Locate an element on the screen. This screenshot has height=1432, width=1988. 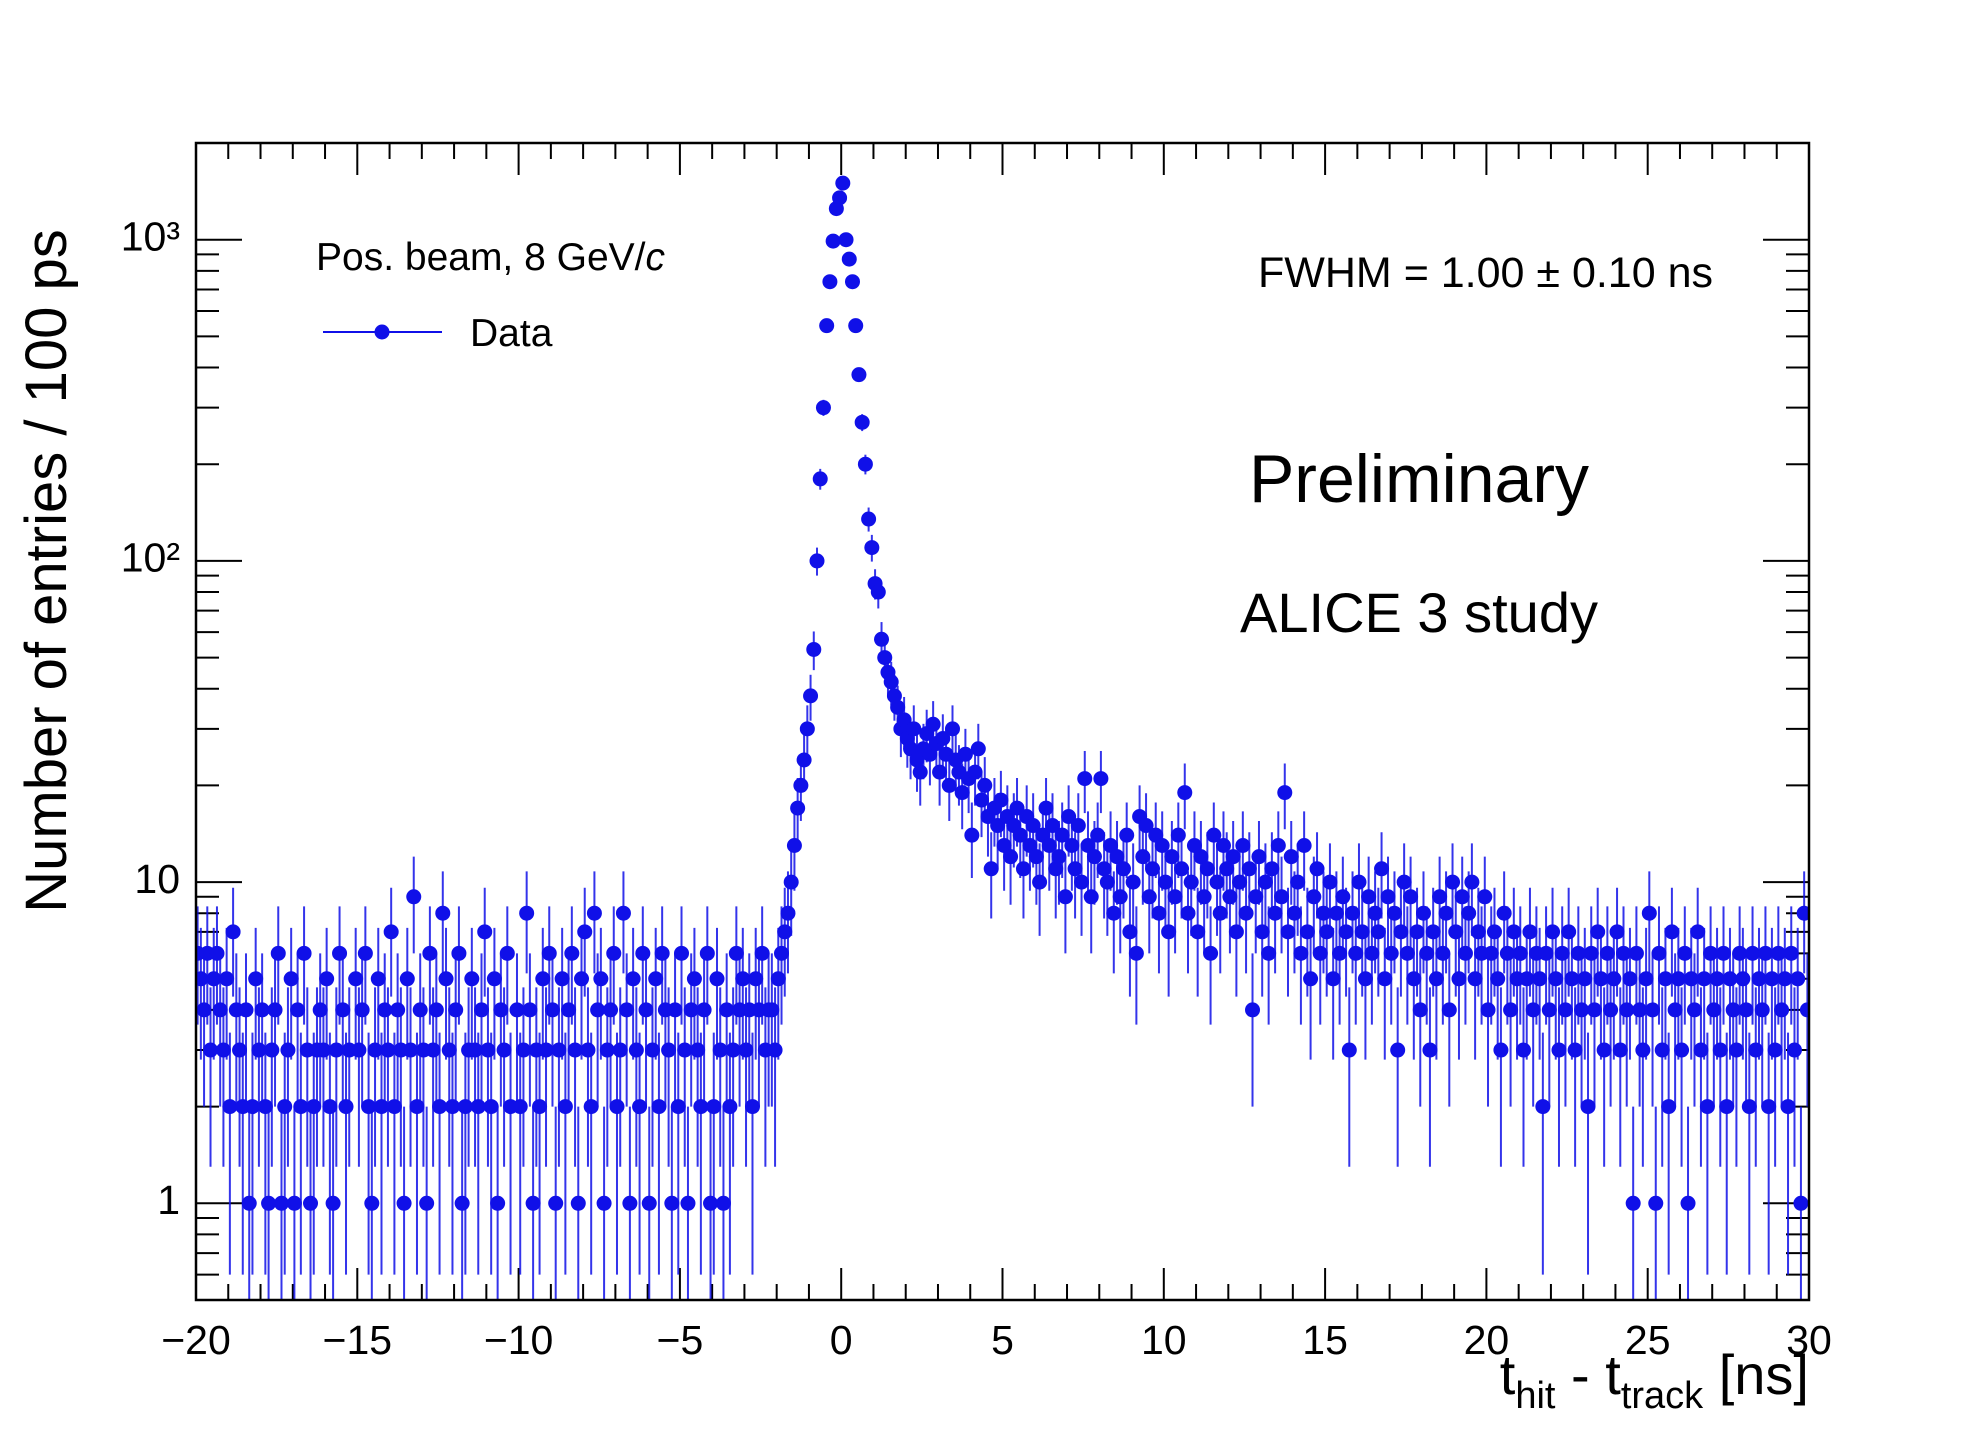
x-axis-label: thit - ttrack [ns] is located at coordinates (1654, 1380).